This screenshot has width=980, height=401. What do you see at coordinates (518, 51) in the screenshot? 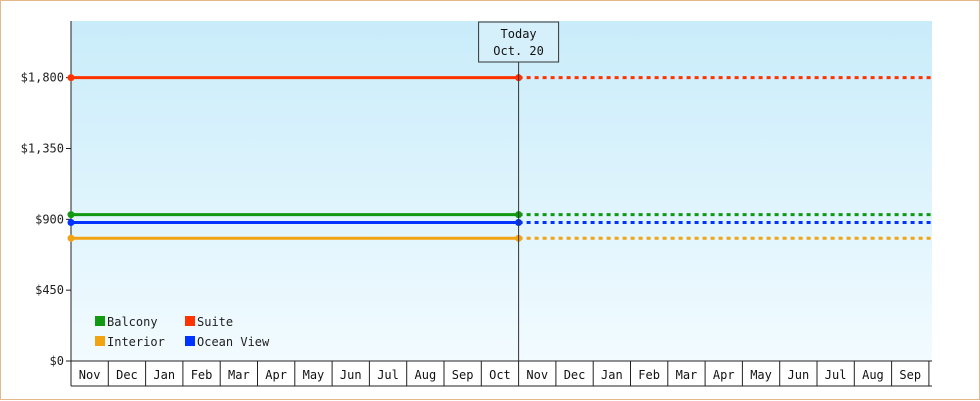
I see `today-date: Oct. 20` at bounding box center [518, 51].